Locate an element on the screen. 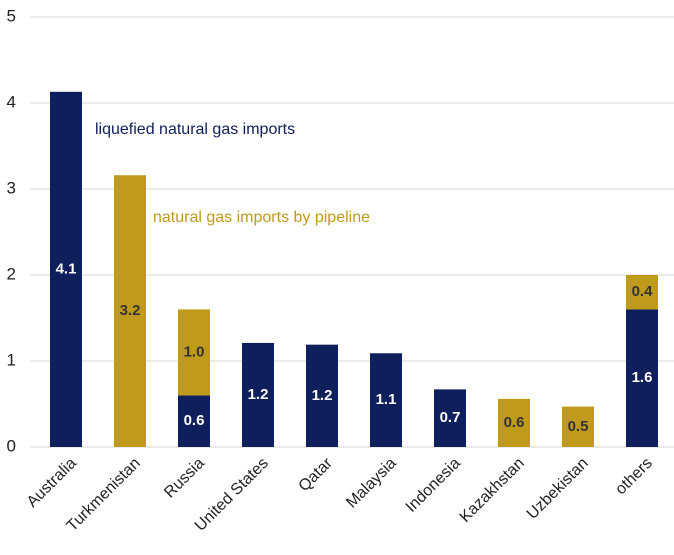 This screenshot has height=555, width=674. y-tick-label: 1 is located at coordinates (11, 359).